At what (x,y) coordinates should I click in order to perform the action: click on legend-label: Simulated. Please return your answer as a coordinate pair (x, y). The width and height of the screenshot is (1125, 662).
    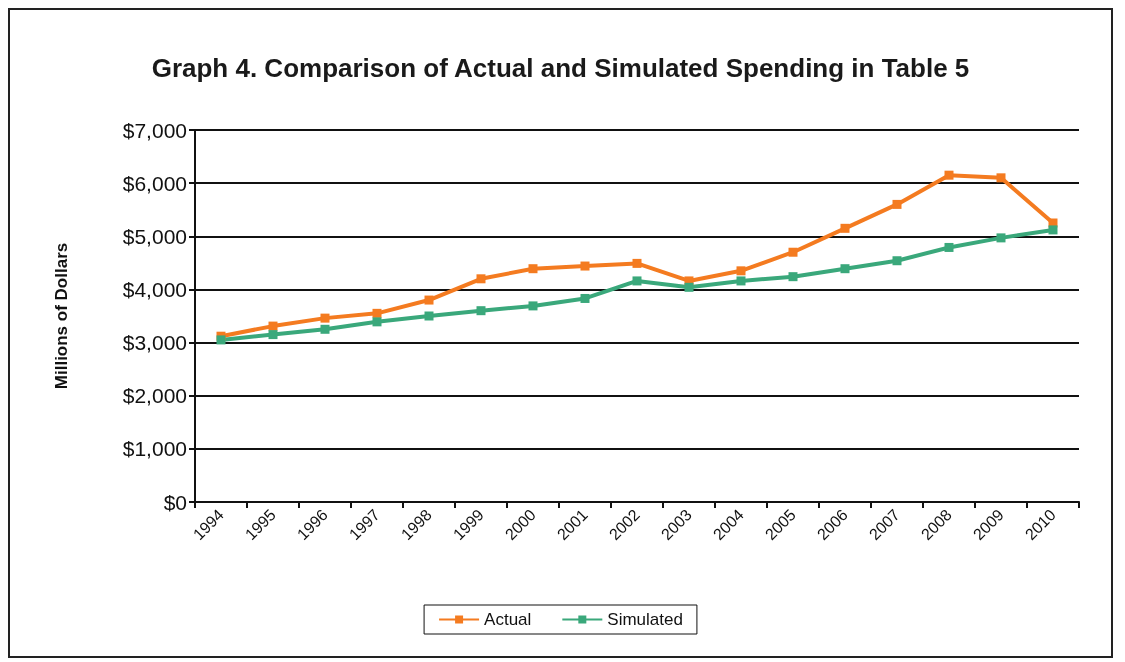
    Looking at the image, I should click on (645, 619).